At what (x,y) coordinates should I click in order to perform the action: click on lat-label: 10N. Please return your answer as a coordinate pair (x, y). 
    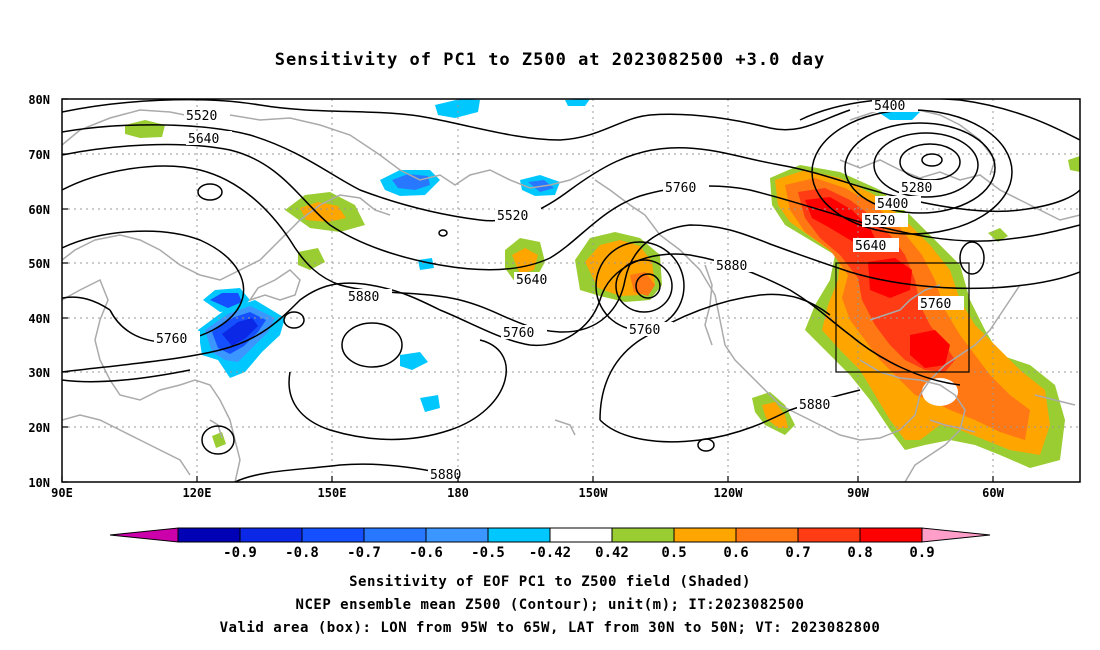
    Looking at the image, I should click on (39, 483).